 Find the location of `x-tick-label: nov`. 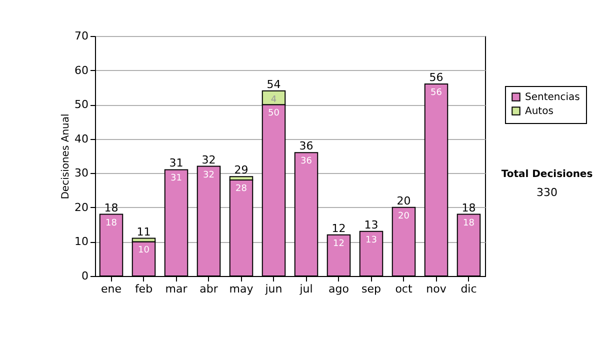

x-tick-label: nov is located at coordinates (436, 289).